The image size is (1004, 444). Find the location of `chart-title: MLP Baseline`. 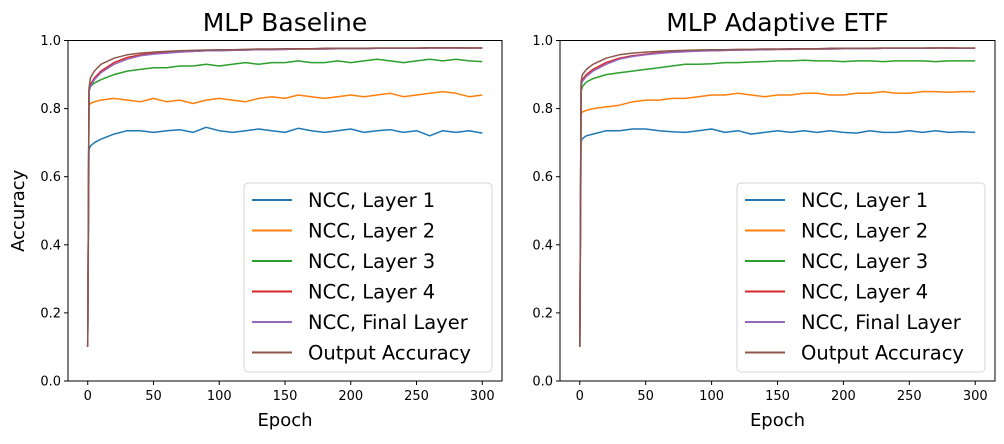

chart-title: MLP Baseline is located at coordinates (285, 22).